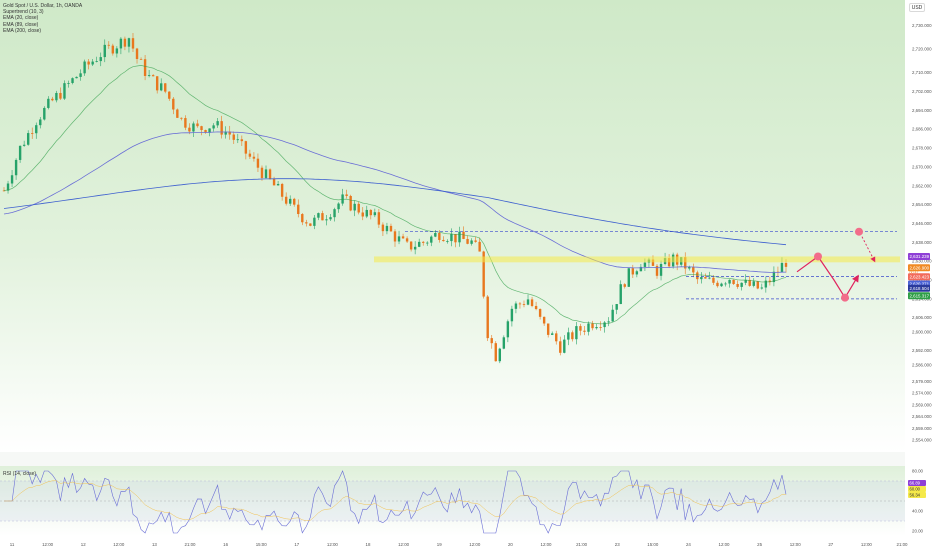 The width and height of the screenshot is (932, 550). I want to click on price-tick-label: 2,630.000, so click(922, 261).